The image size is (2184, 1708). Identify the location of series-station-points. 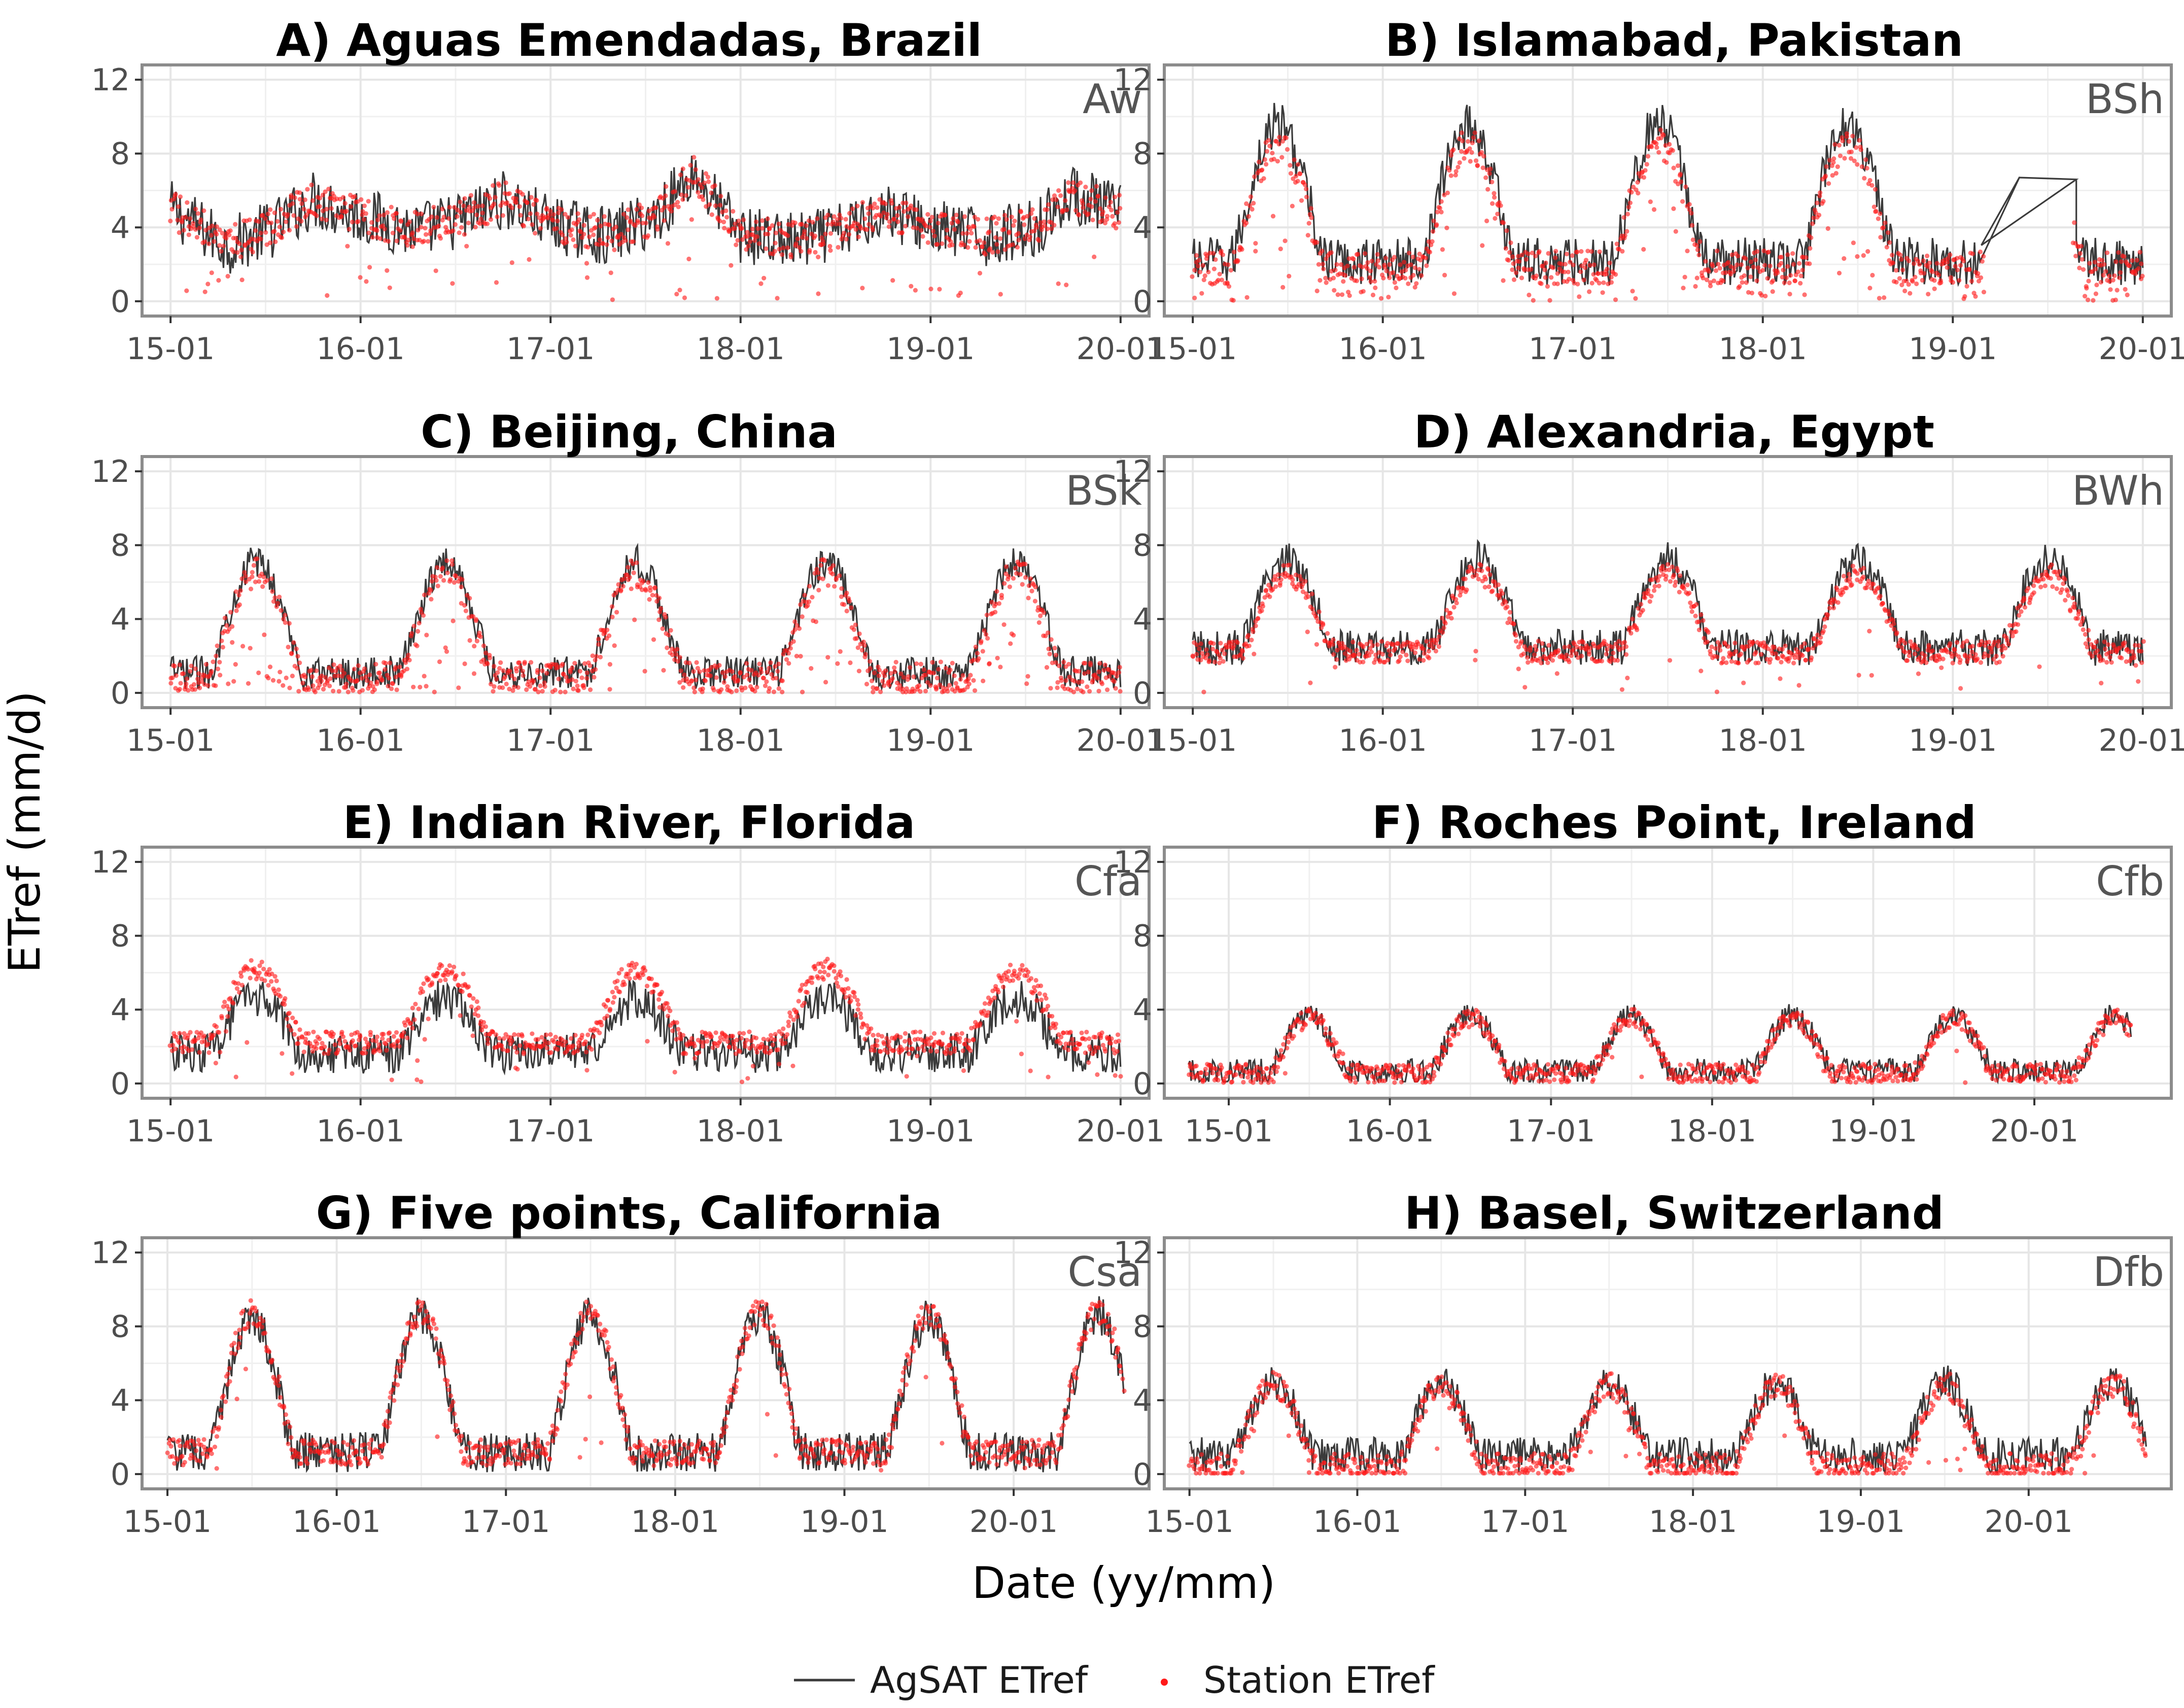
(1667, 215).